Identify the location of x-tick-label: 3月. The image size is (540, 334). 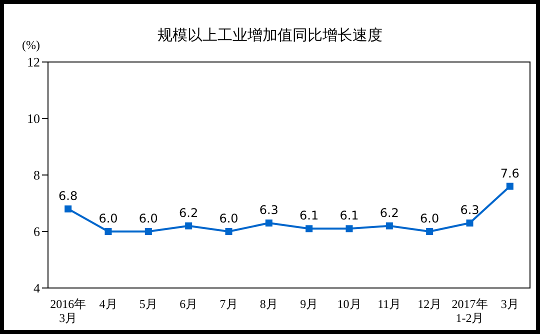
(509, 304).